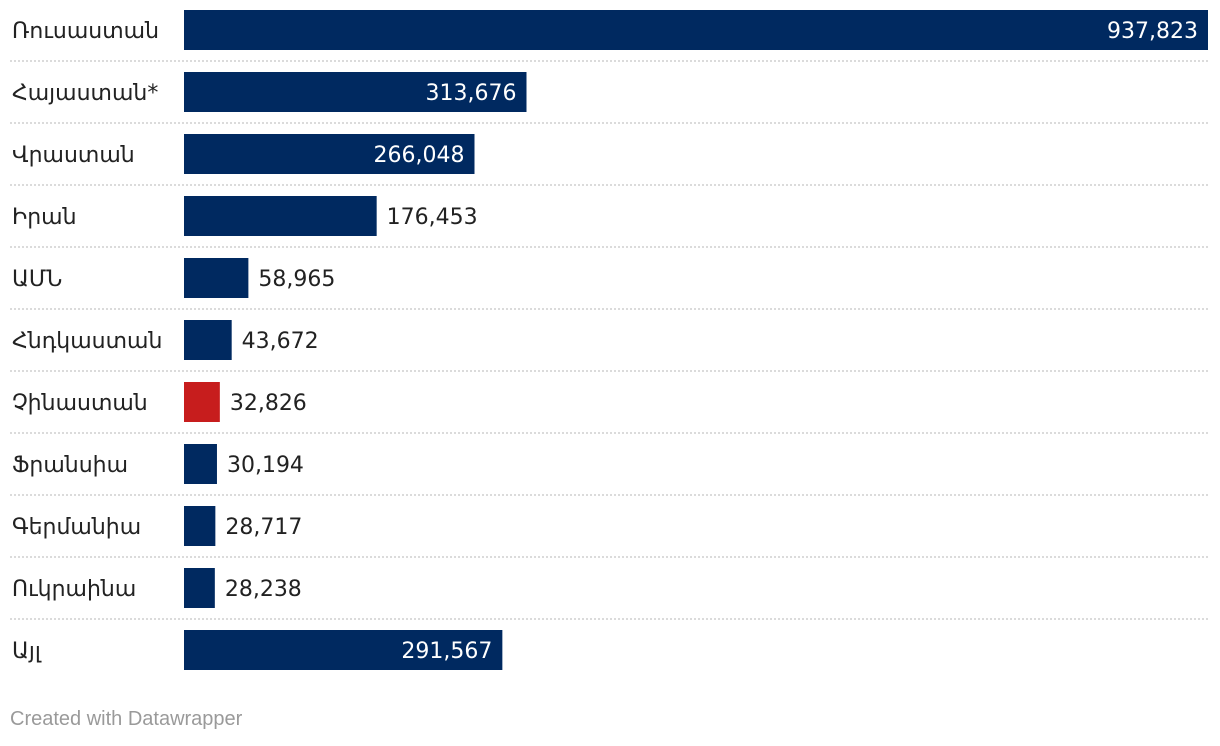 The image size is (1220, 746). Describe the element at coordinates (85, 31) in the screenshot. I see `category-label: Ռուսաստան` at that location.